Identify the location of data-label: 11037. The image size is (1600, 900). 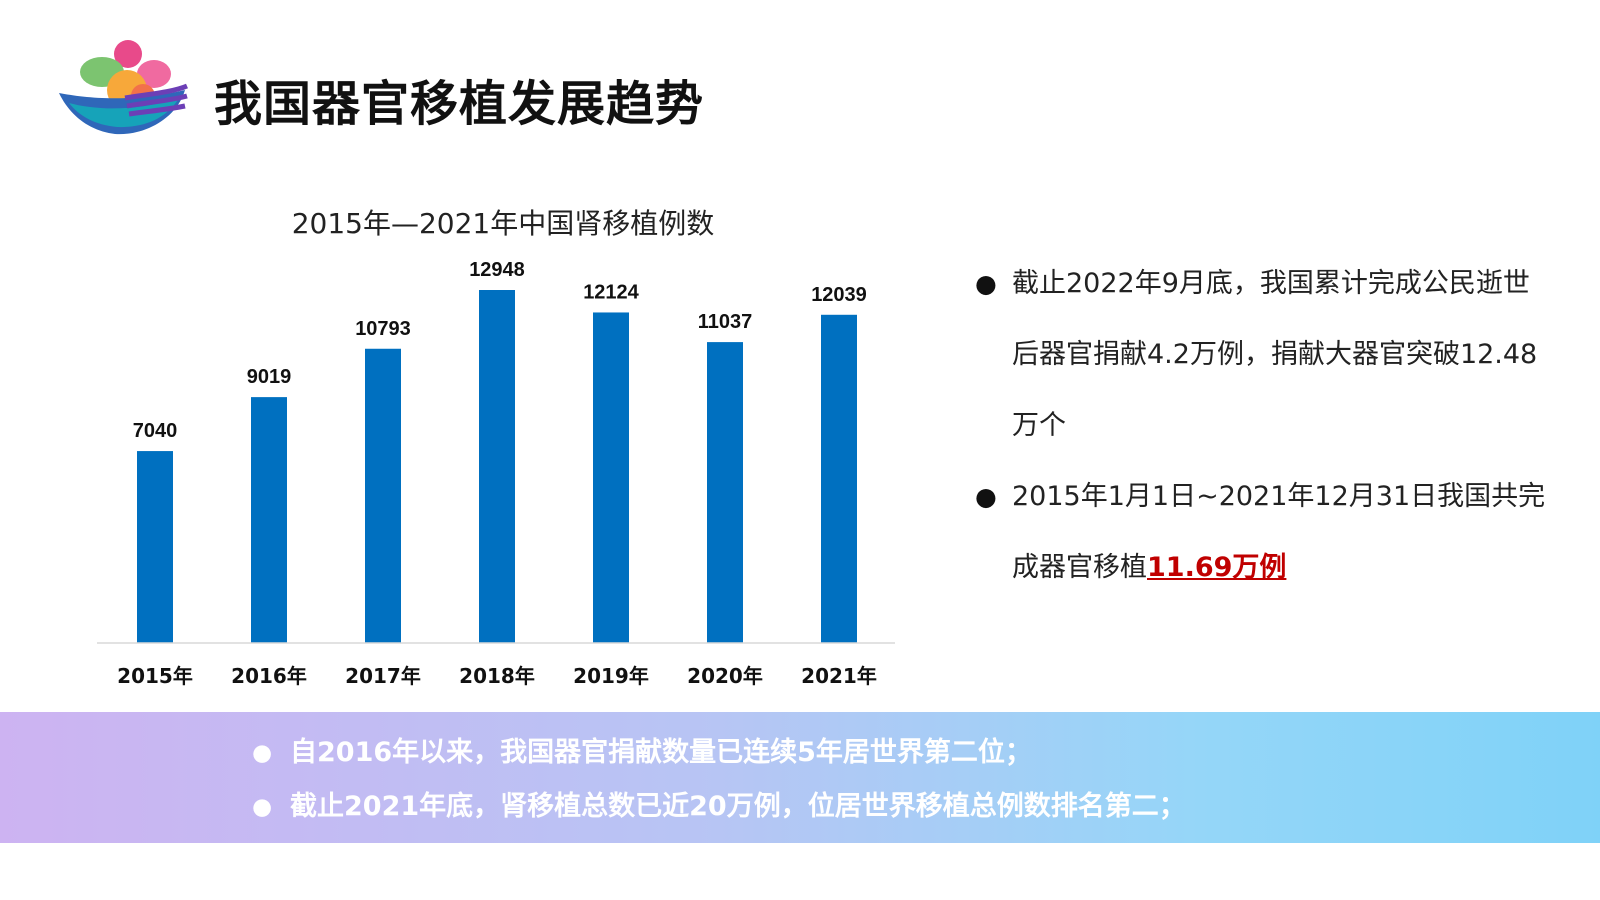
(725, 322).